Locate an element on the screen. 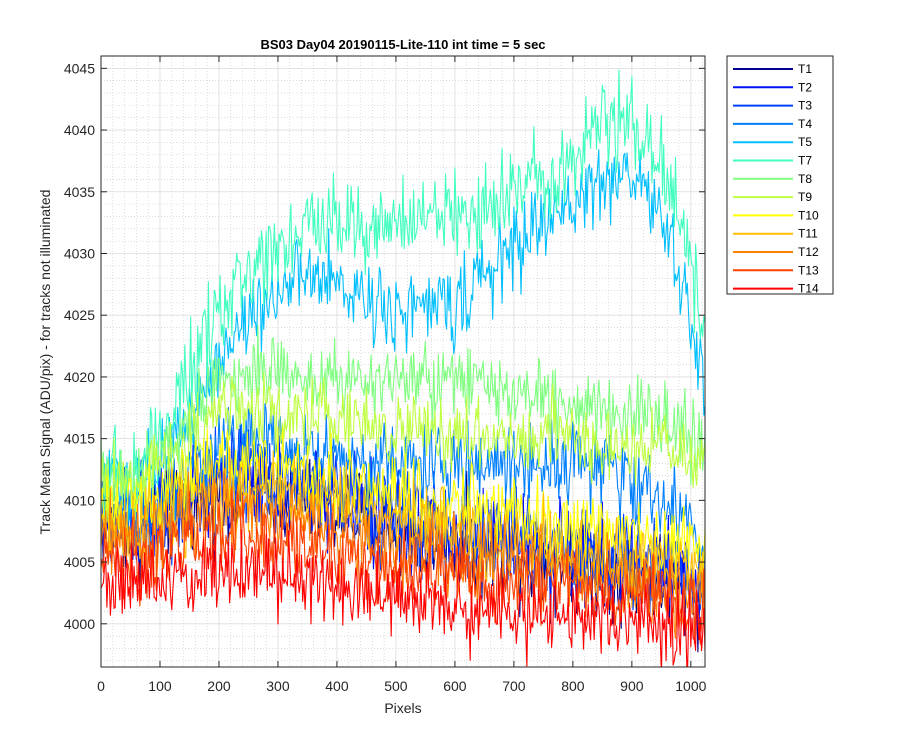  x-tick-label: 700 is located at coordinates (514, 686).